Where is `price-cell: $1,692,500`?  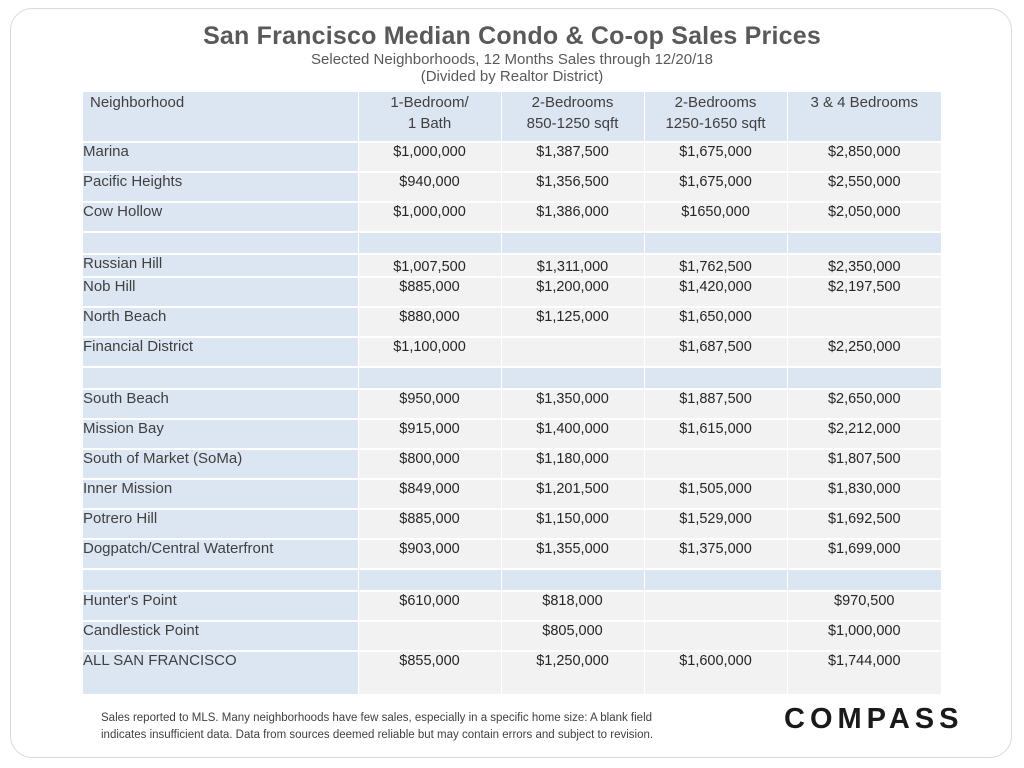
price-cell: $1,692,500 is located at coordinates (864, 524).